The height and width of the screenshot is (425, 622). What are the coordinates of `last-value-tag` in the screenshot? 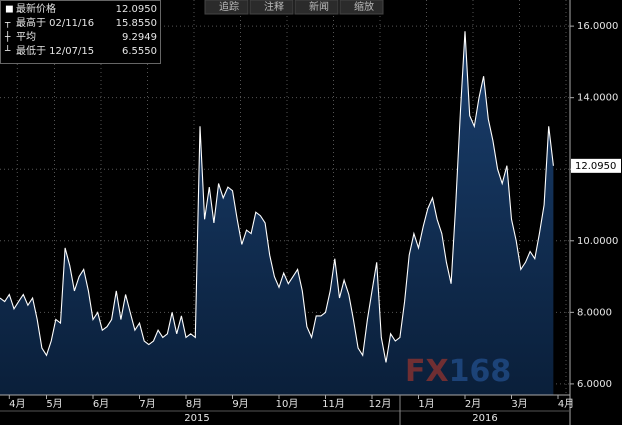 It's located at (596, 165).